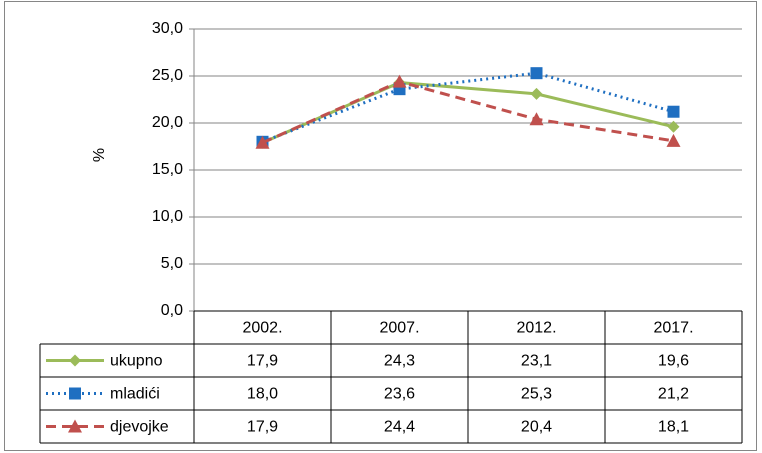 This screenshot has height=453, width=762. What do you see at coordinates (167, 216) in the screenshot?
I see `y-tick-label: 10,0` at bounding box center [167, 216].